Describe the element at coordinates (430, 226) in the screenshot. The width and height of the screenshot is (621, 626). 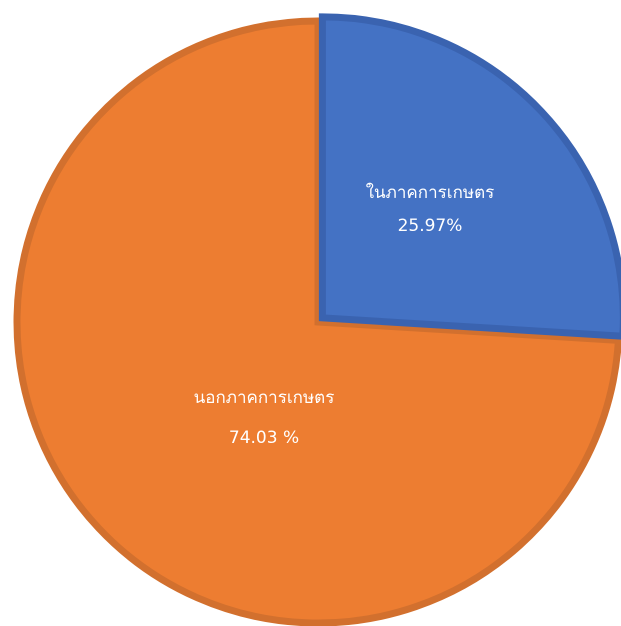
I see `slice-1-value-label: 25.97%` at that location.